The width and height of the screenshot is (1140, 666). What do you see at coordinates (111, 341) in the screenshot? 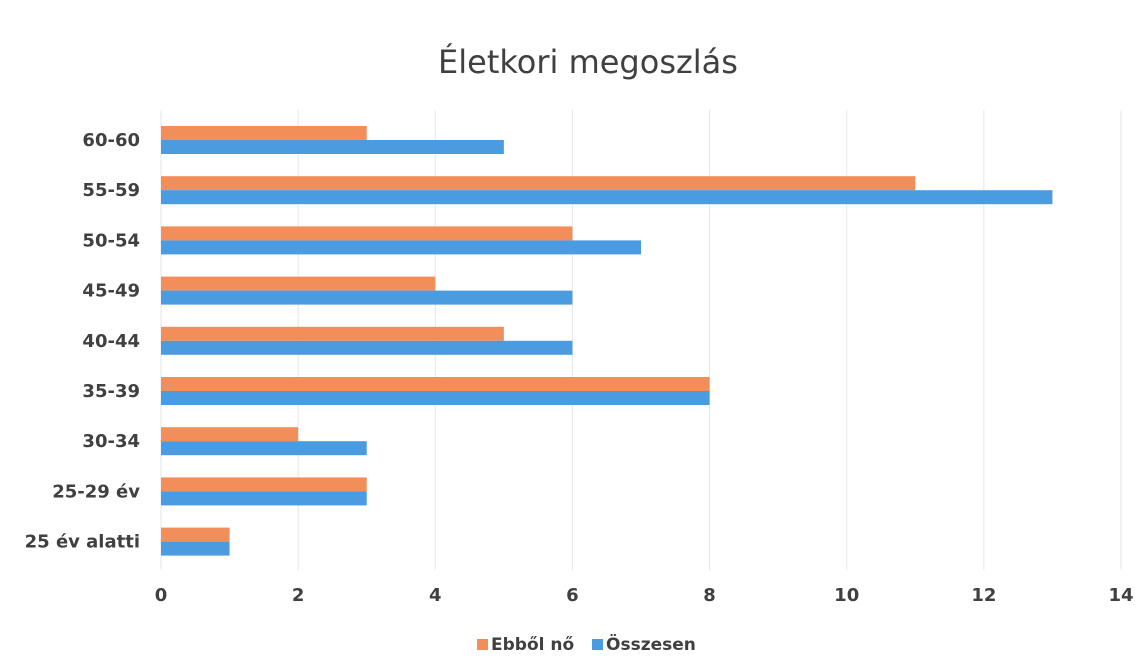
I see `category-label: 40-44` at bounding box center [111, 341].